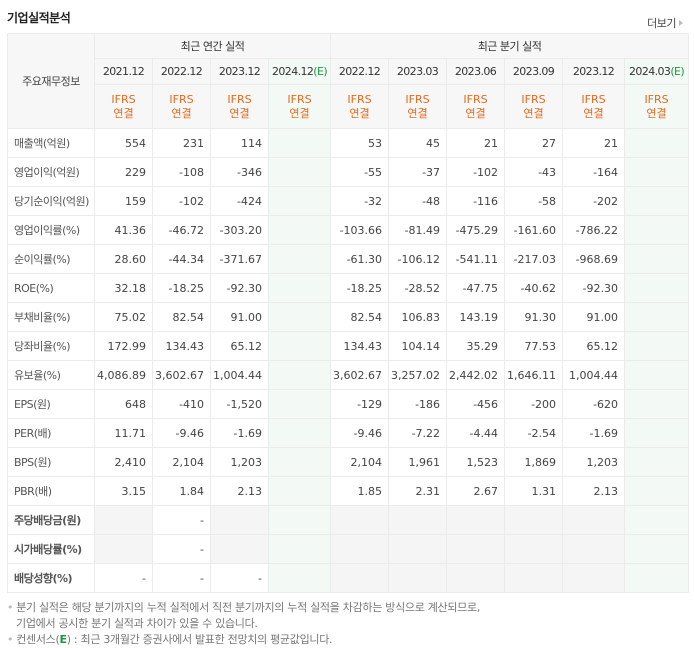 The image size is (694, 648). I want to click on row-label: 유보율(%), so click(51, 375).